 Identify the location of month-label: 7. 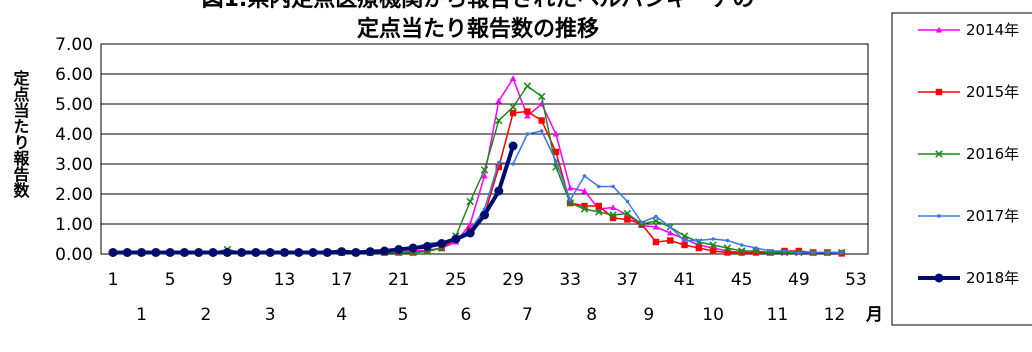
(527, 315).